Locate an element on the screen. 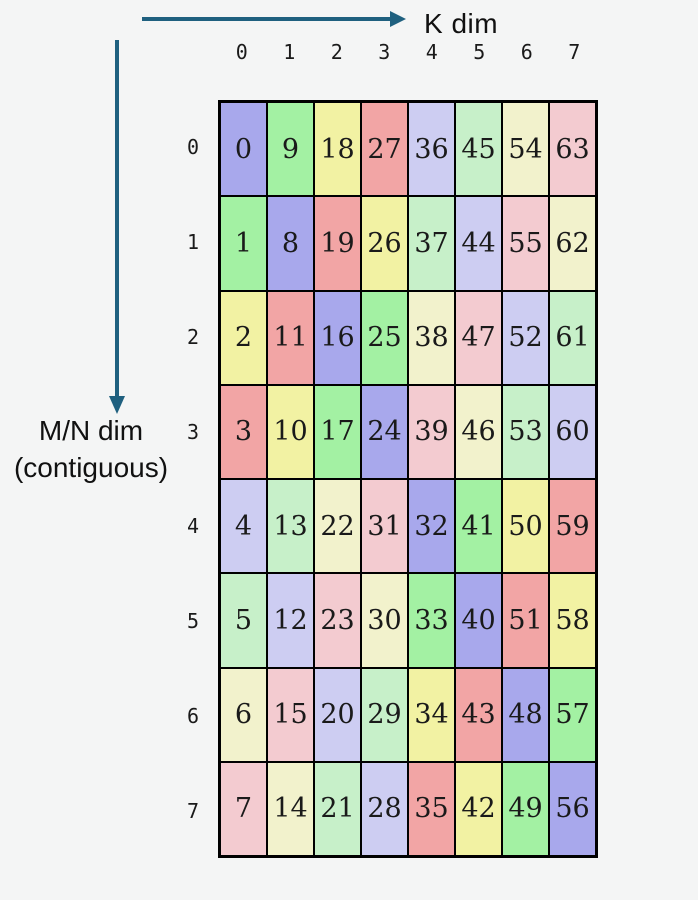  matrix-cell: 19 is located at coordinates (337, 243).